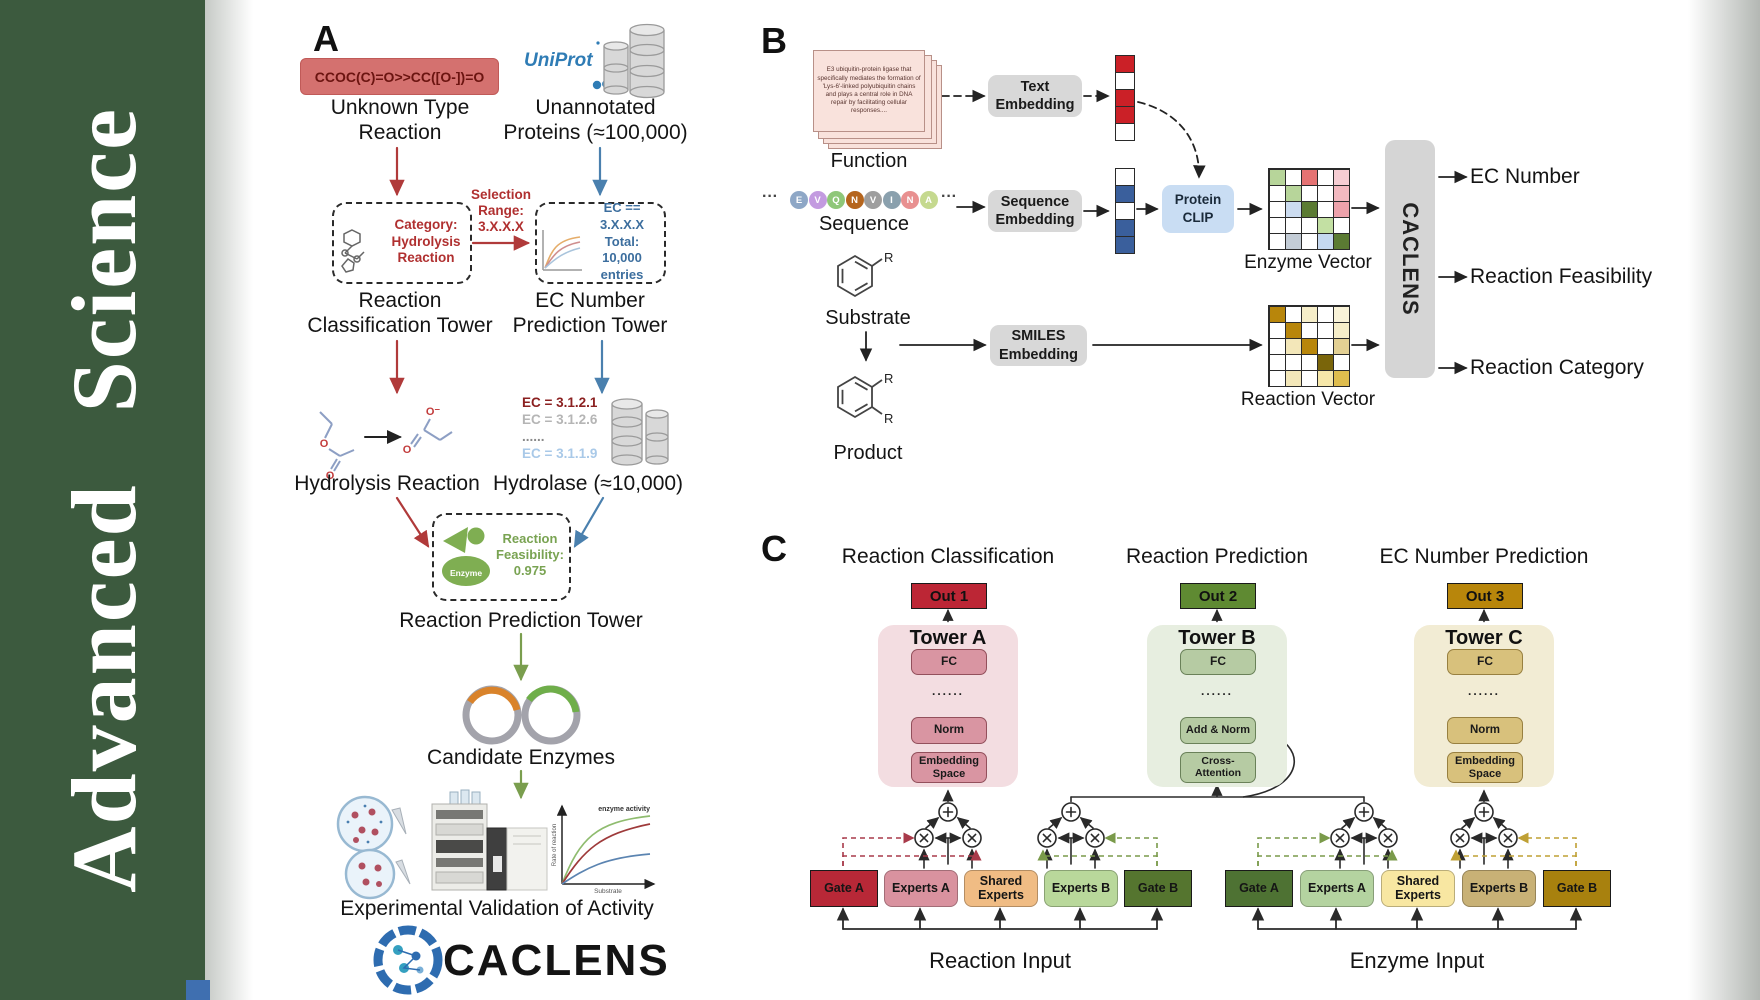 The image size is (1760, 1000). Describe the element at coordinates (1485, 767) in the screenshot. I see `embedding-space-block: Embedding Space` at that location.